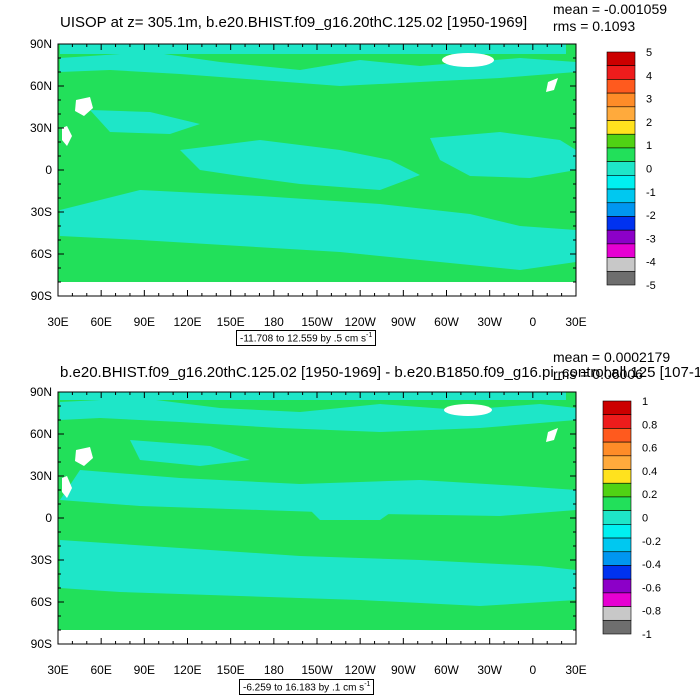 The image size is (700, 700). What do you see at coordinates (651, 542) in the screenshot?
I see `colorbar-label: -0.2` at bounding box center [651, 542].